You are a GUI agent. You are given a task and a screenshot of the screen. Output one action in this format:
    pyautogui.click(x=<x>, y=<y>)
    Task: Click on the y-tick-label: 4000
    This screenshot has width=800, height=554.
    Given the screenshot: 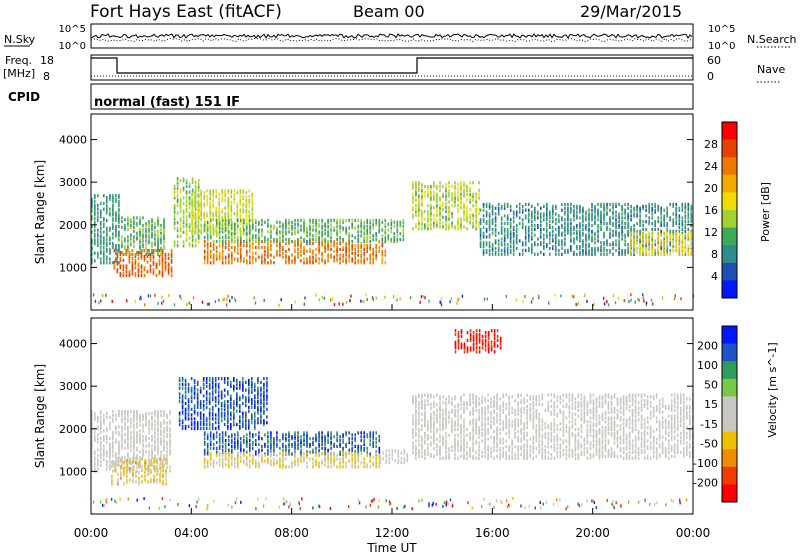 What is the action you would take?
    pyautogui.click(x=73, y=140)
    